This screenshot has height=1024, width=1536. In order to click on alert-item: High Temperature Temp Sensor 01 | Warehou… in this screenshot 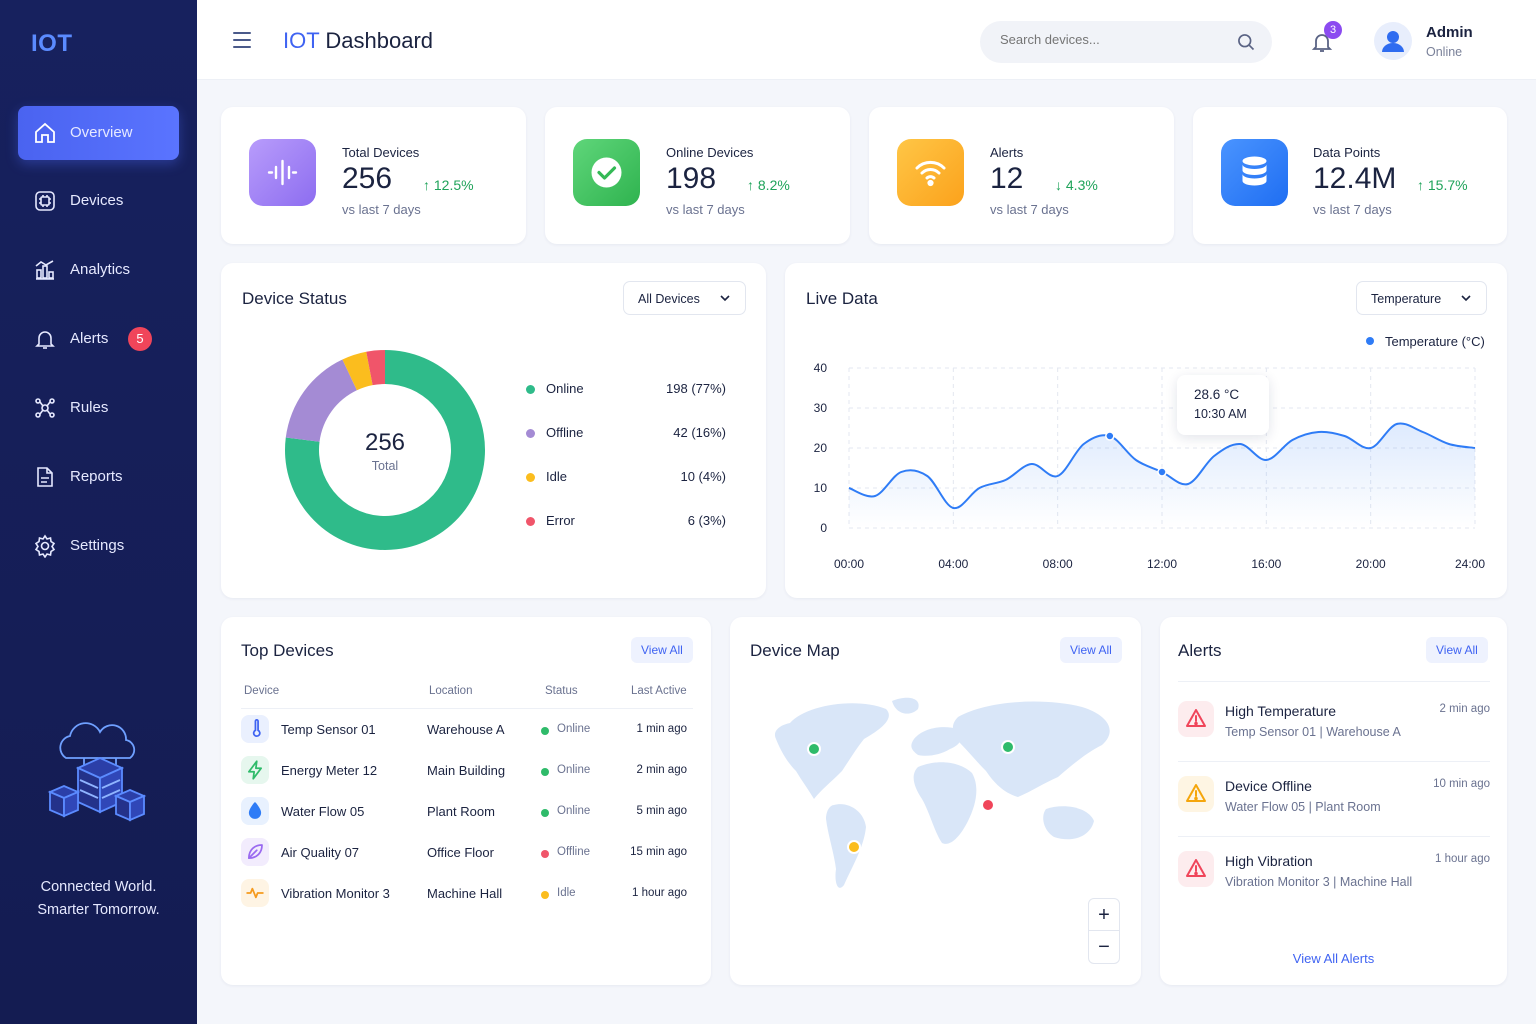, I will do `click(1334, 732)`.